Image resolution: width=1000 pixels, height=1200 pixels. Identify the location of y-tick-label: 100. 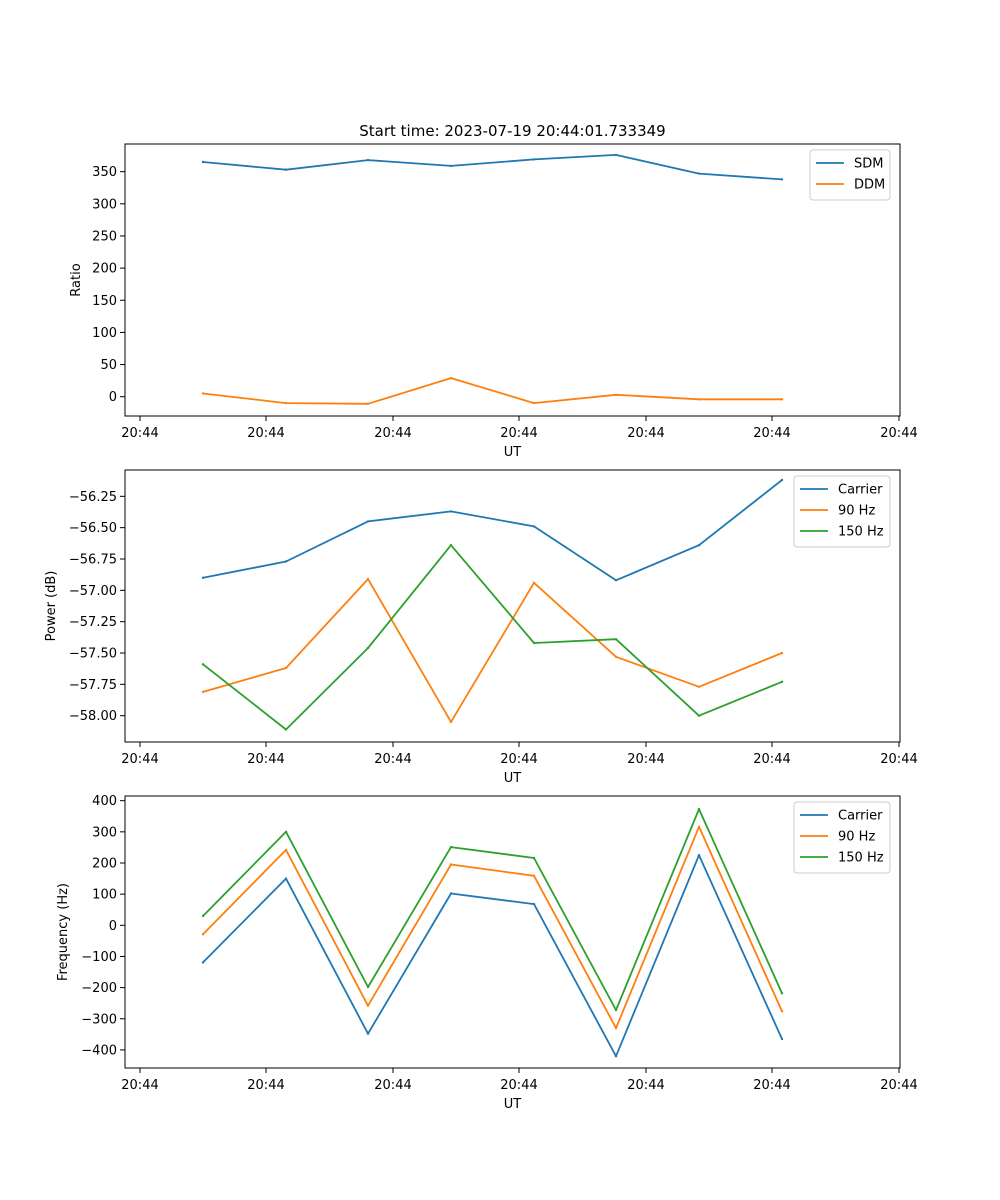
(104, 333).